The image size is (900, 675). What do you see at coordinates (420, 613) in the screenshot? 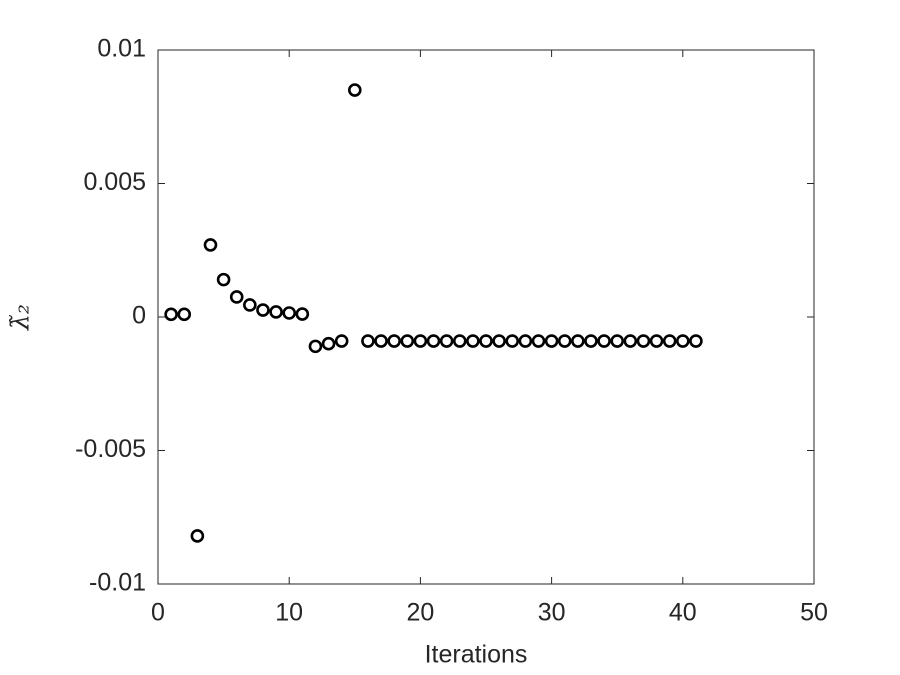
I see `x-tick-label: 20` at bounding box center [420, 613].